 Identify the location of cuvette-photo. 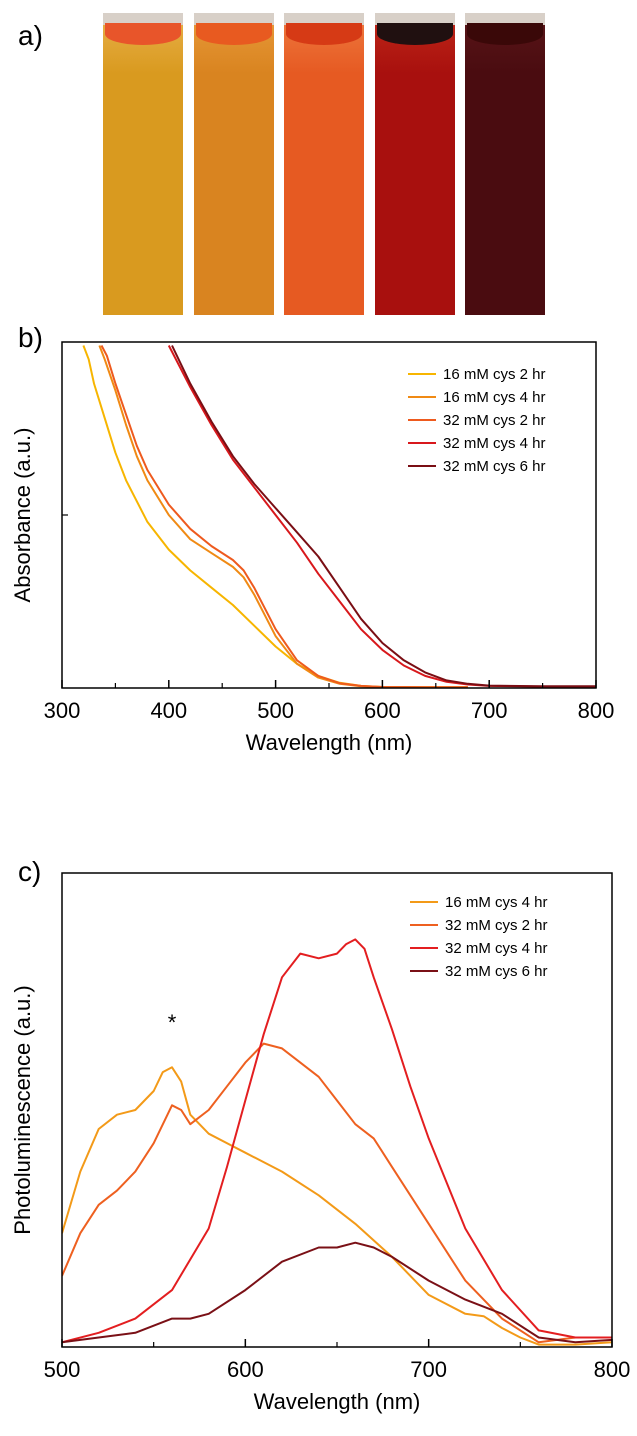
(324, 164).